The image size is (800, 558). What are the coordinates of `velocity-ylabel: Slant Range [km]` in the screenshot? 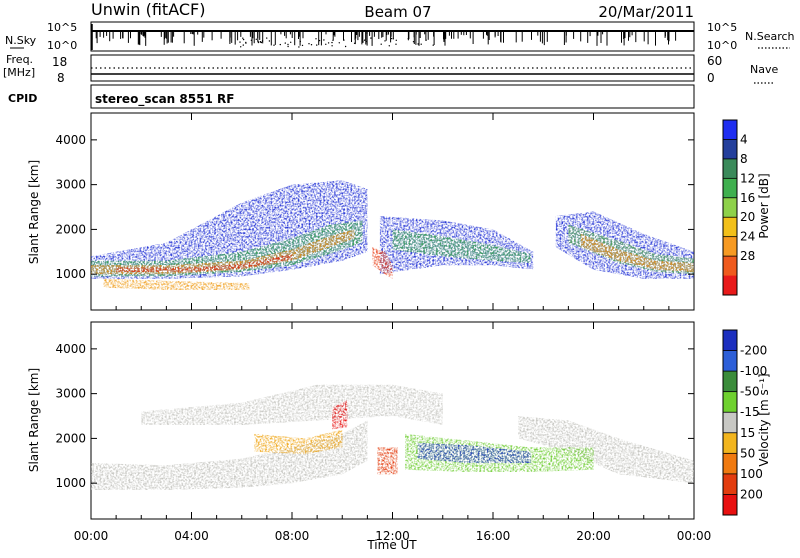 It's located at (34, 420).